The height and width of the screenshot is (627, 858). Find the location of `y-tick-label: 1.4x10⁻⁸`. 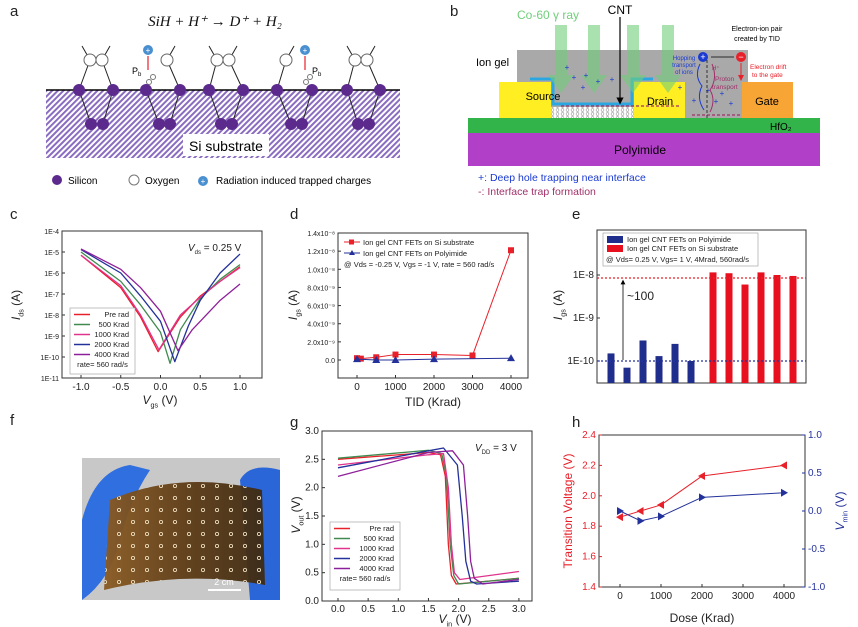

y-tick-label: 1.4x10⁻⁸ is located at coordinates (321, 234).